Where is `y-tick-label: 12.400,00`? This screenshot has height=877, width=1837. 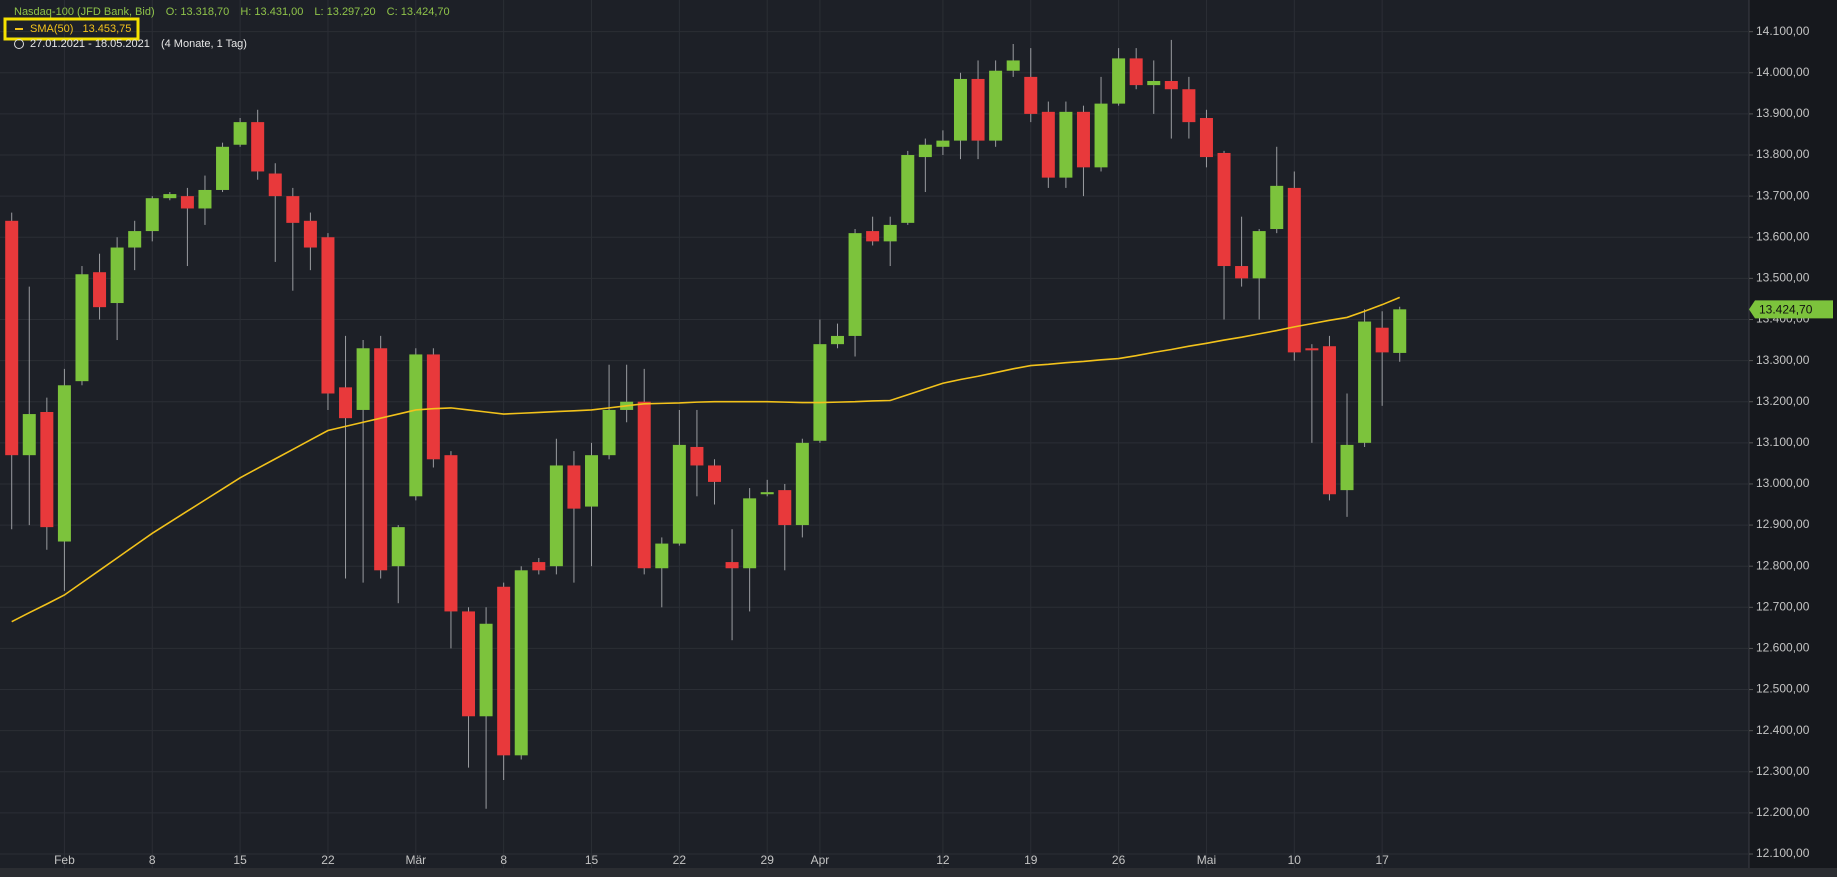
y-tick-label: 12.400,00 is located at coordinates (1783, 730).